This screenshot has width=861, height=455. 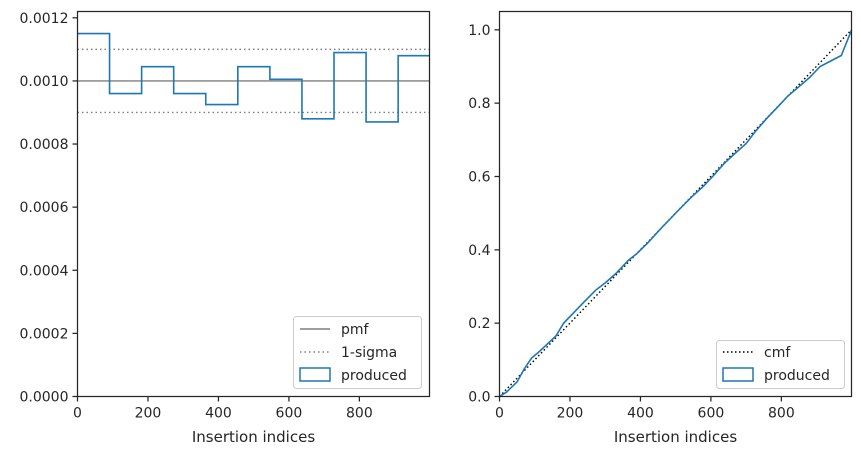 I want to click on pmf-y-tick-label: 0.0004, so click(x=44, y=271).